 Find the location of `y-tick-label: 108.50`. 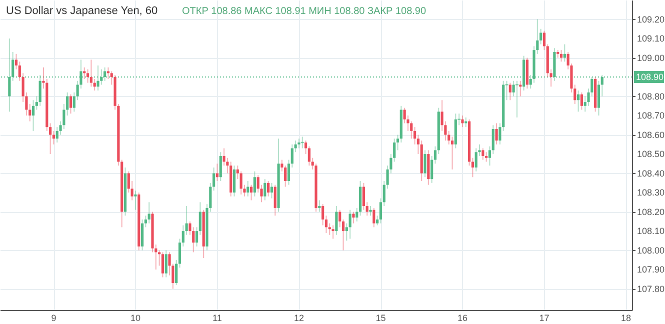

y-tick-label: 108.50 is located at coordinates (651, 154).